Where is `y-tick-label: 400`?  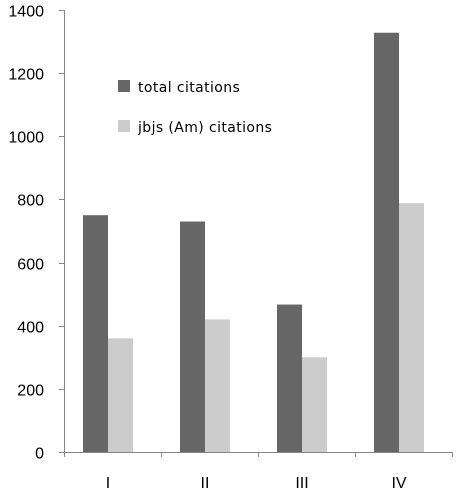 y-tick-label: 400 is located at coordinates (30, 328).